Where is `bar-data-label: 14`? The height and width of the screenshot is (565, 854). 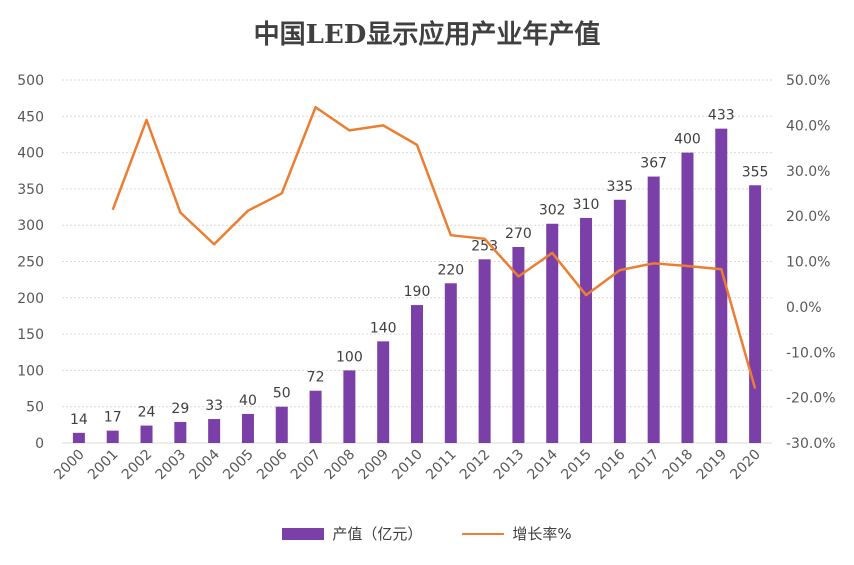 bar-data-label: 14 is located at coordinates (79, 420).